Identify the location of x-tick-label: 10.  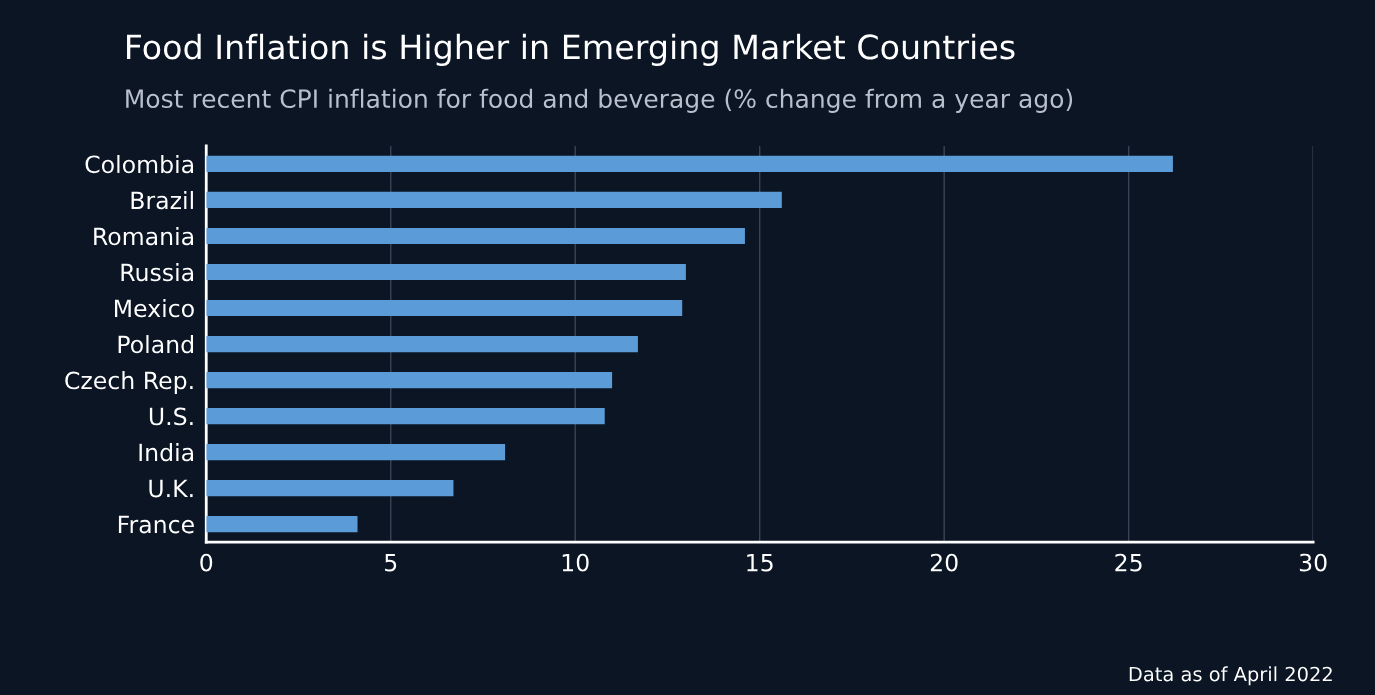
(575, 562).